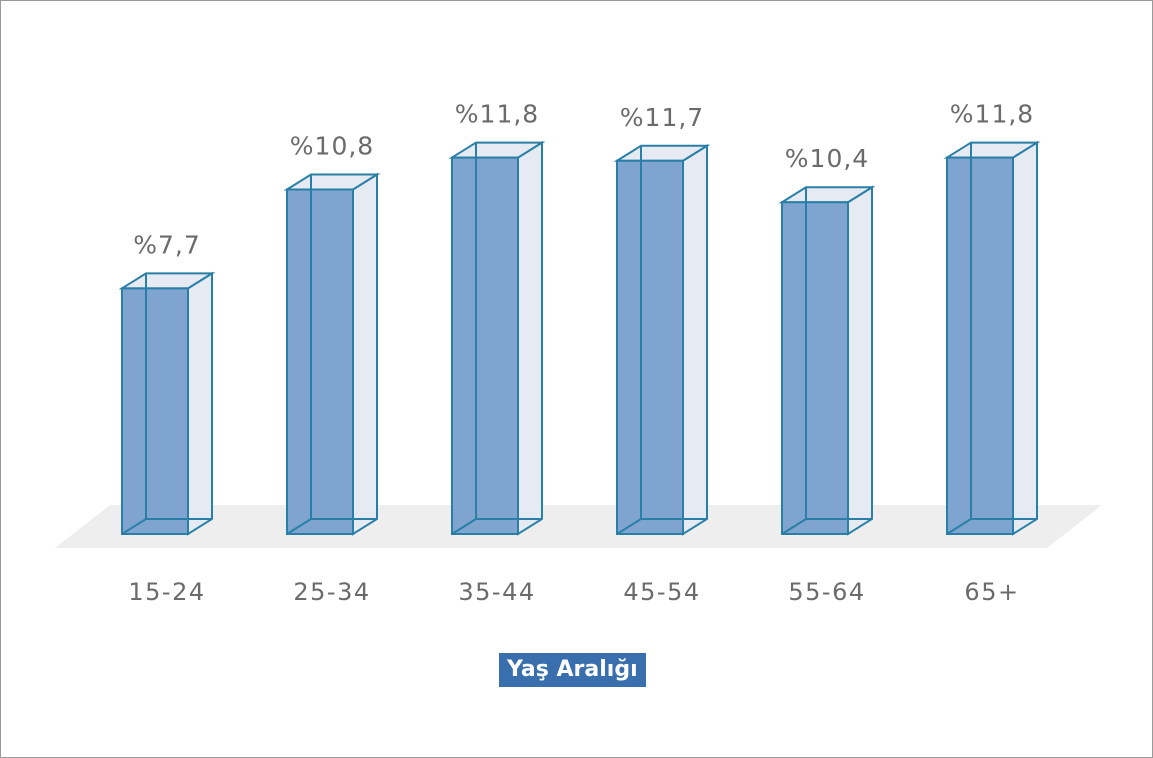 The height and width of the screenshot is (758, 1153). What do you see at coordinates (572, 670) in the screenshot?
I see `x-axis-title: Yaş Aralığı` at bounding box center [572, 670].